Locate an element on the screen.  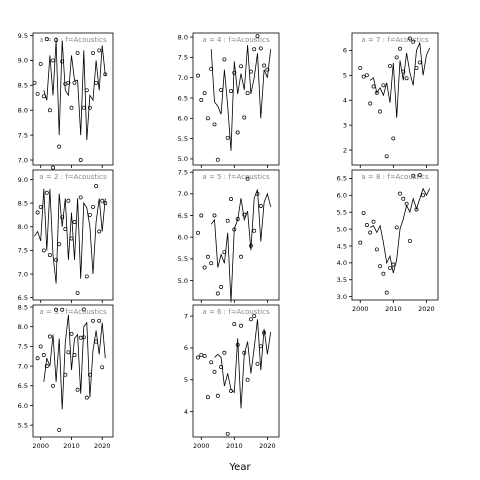
panel-title: a = 5 : f=Acoustics is located at coordinates (236, 177).